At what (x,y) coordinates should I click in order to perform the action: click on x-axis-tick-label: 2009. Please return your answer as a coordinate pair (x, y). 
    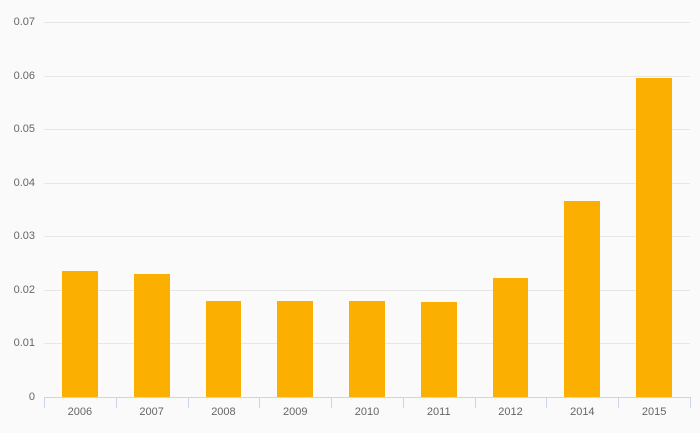
    Looking at the image, I should click on (295, 412).